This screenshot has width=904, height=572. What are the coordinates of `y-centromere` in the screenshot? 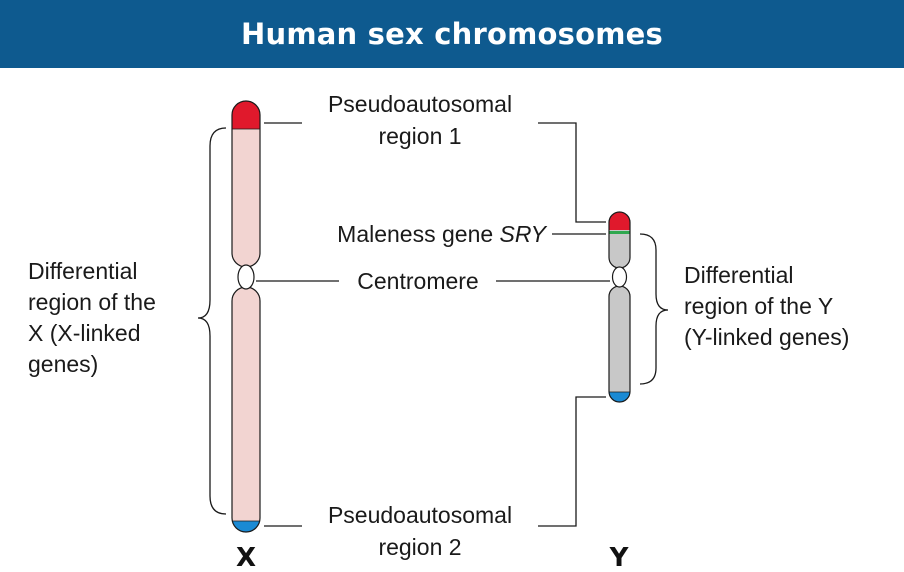 It's located at (619, 277).